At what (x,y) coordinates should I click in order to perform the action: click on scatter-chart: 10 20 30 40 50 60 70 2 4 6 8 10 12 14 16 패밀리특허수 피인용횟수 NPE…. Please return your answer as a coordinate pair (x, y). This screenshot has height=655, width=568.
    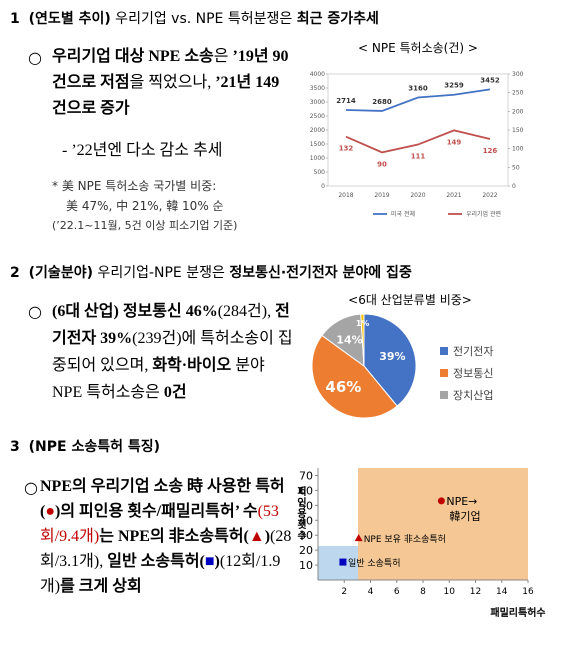
    Looking at the image, I should click on (420, 543).